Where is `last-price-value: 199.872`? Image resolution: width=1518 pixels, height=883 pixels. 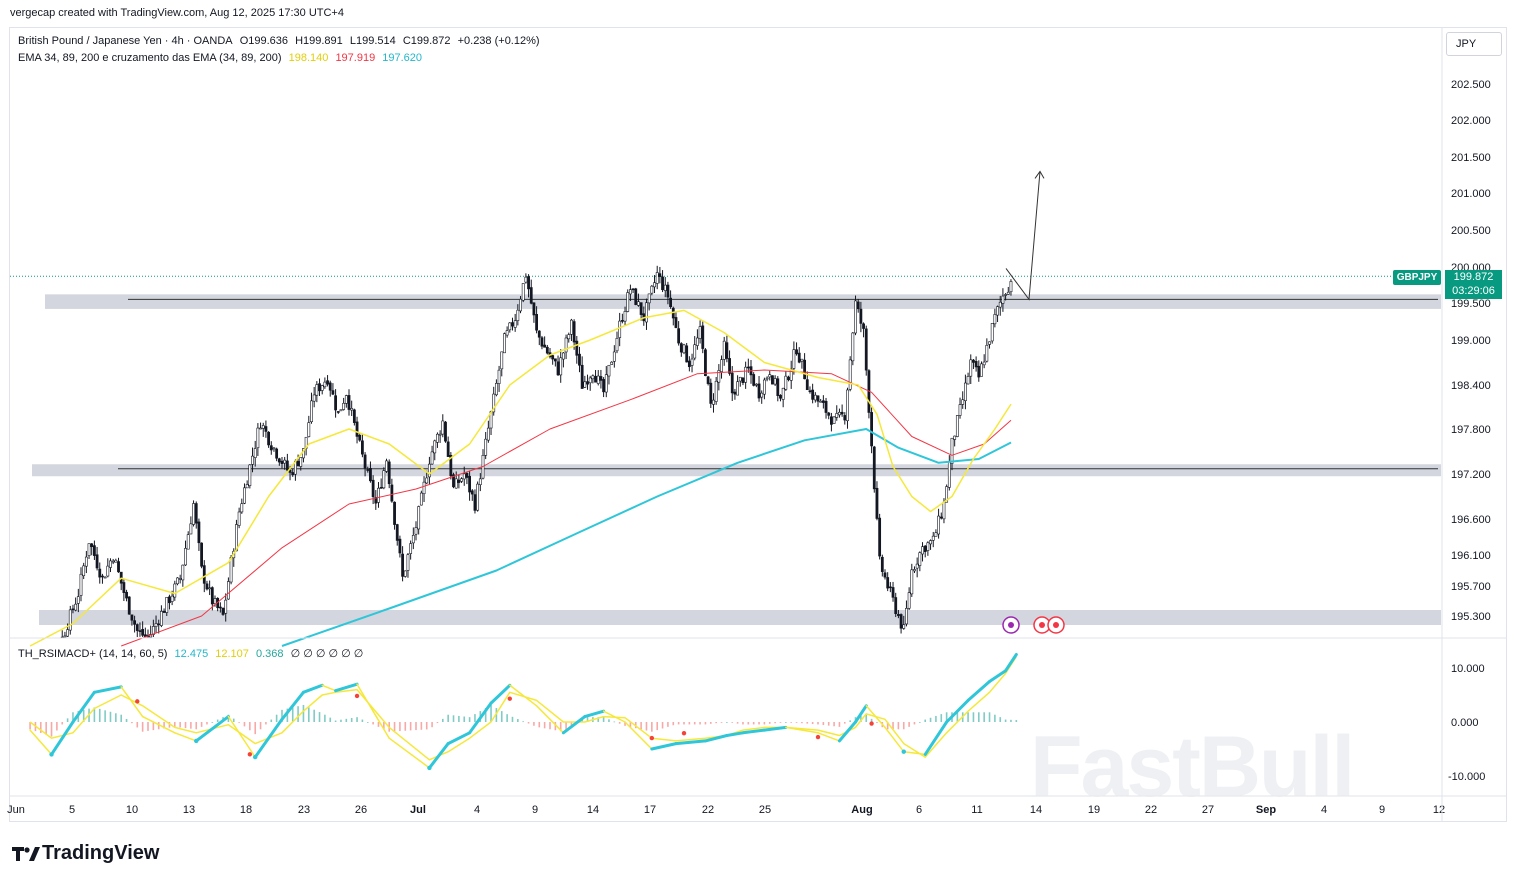
last-price-value: 199.872 is located at coordinates (1473, 277).